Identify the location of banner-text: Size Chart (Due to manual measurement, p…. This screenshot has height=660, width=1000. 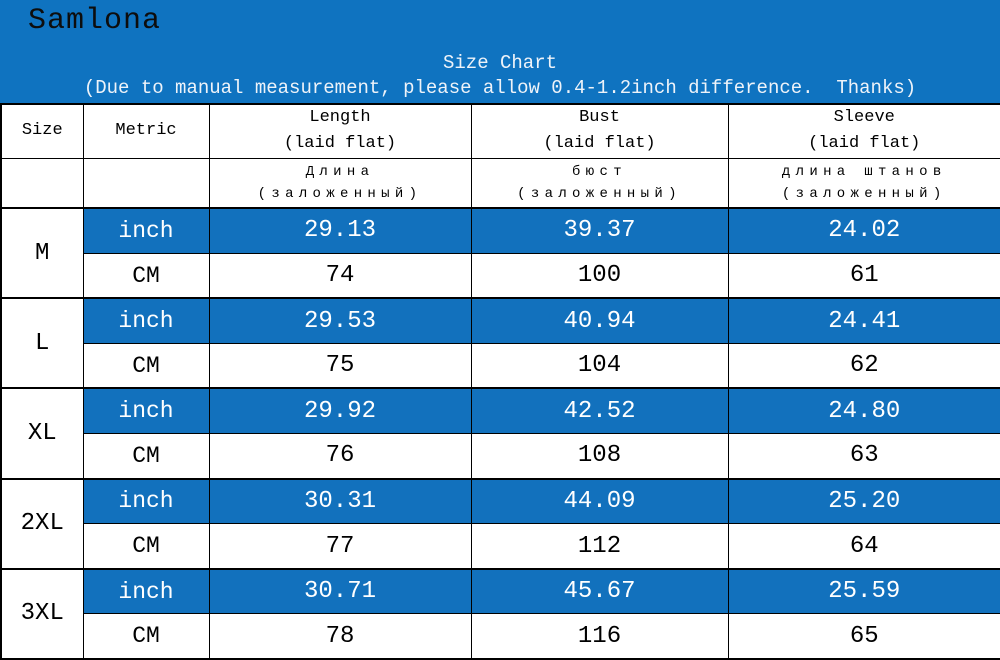
(500, 76).